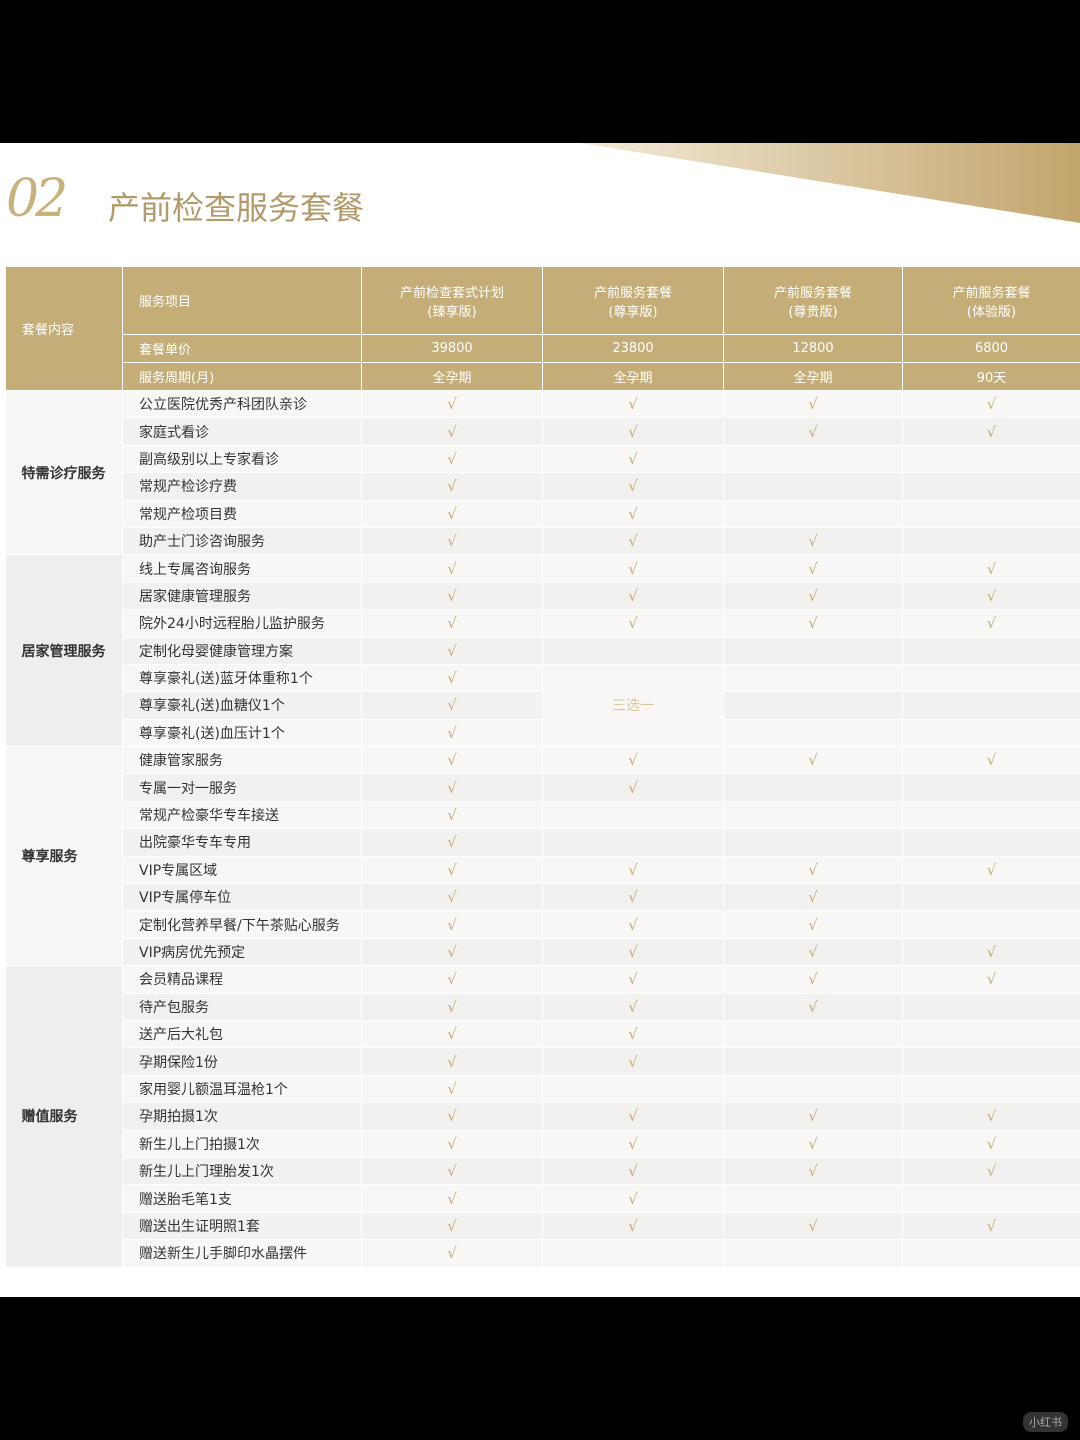  I want to click on table-row: 专属一对一服务 √ √, so click(543, 787).